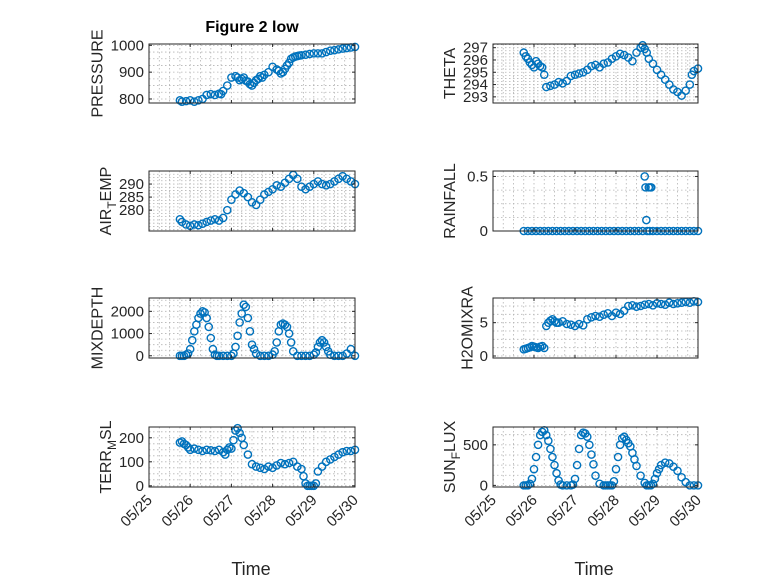 The height and width of the screenshot is (583, 778). What do you see at coordinates (250, 569) in the screenshot?
I see `x-axis-label-left: Time` at bounding box center [250, 569].